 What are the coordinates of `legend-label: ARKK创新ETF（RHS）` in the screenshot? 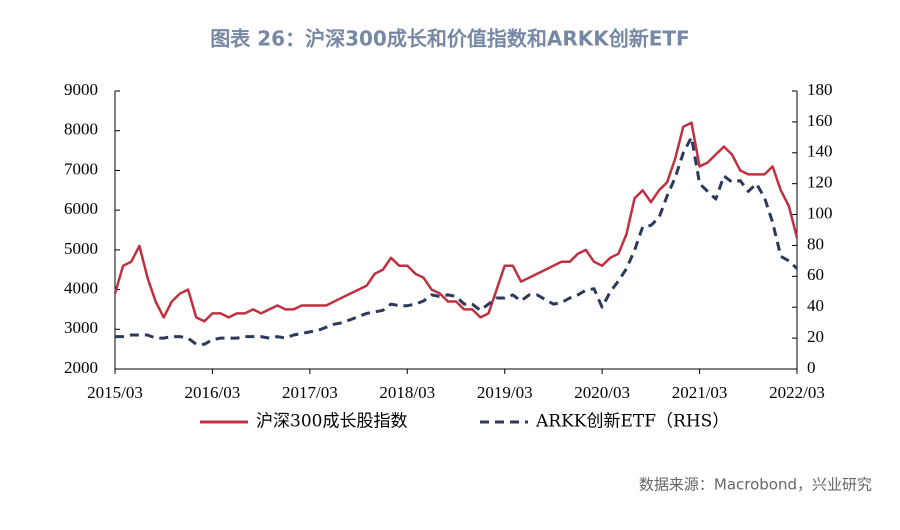 It's located at (632, 422).